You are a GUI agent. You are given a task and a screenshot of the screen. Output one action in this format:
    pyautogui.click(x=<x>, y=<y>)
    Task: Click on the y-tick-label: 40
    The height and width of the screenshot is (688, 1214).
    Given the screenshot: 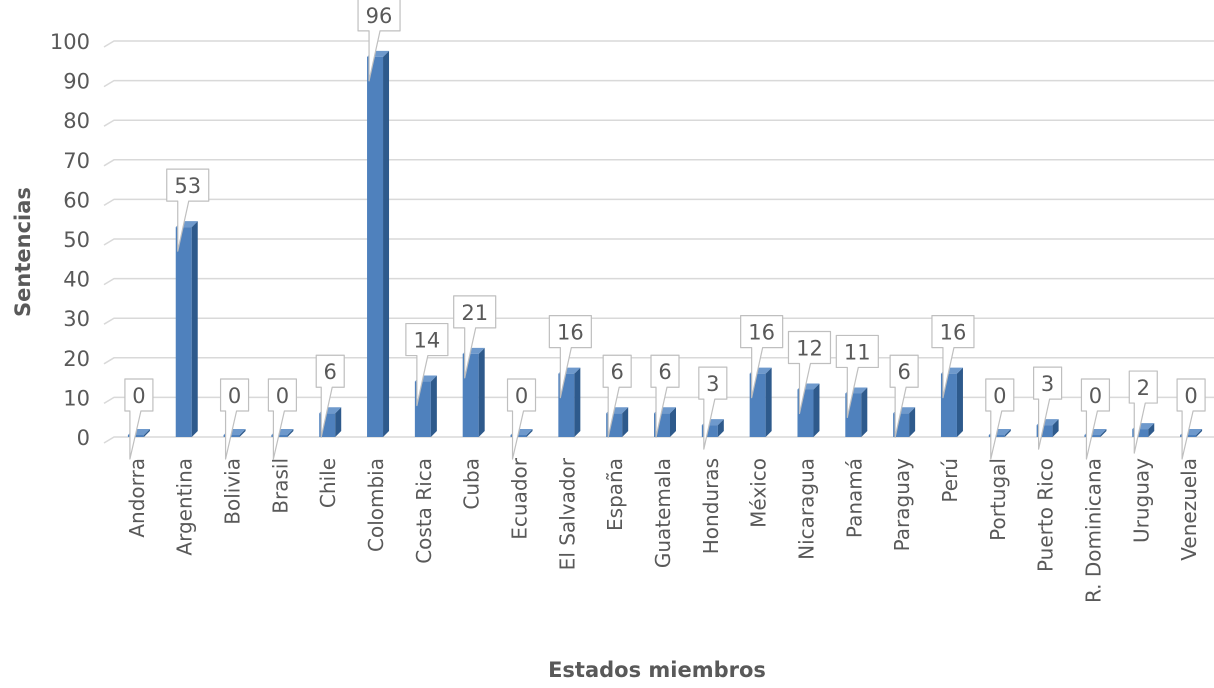 What is the action you would take?
    pyautogui.click(x=76, y=280)
    